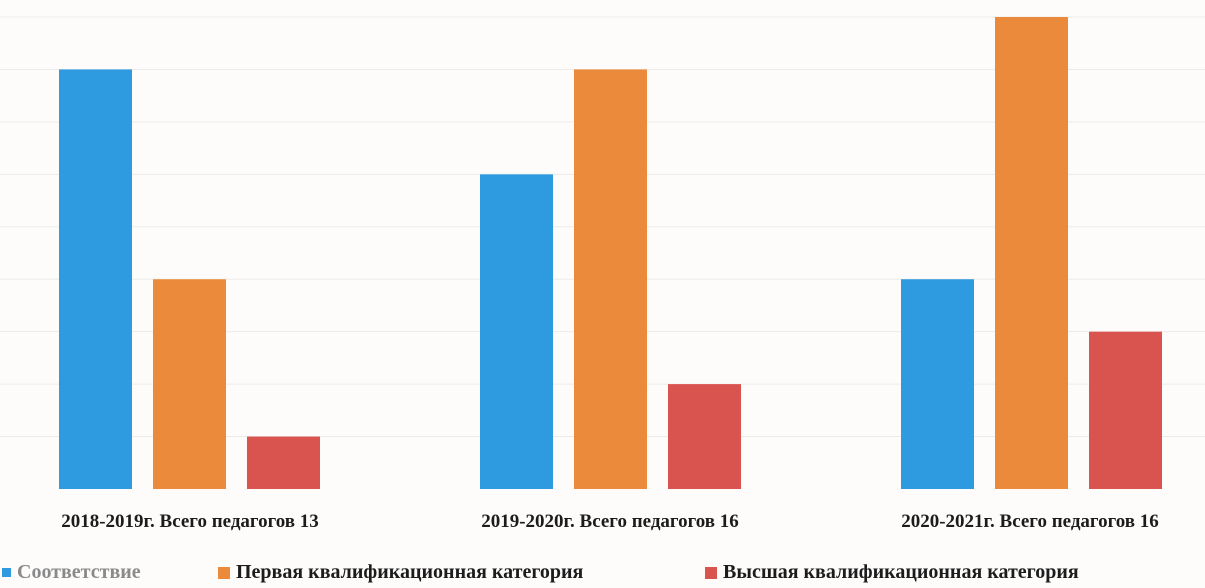  Describe the element at coordinates (410, 572) in the screenshot. I see `legend-label-pervaya: Первая квалификационная категория` at that location.